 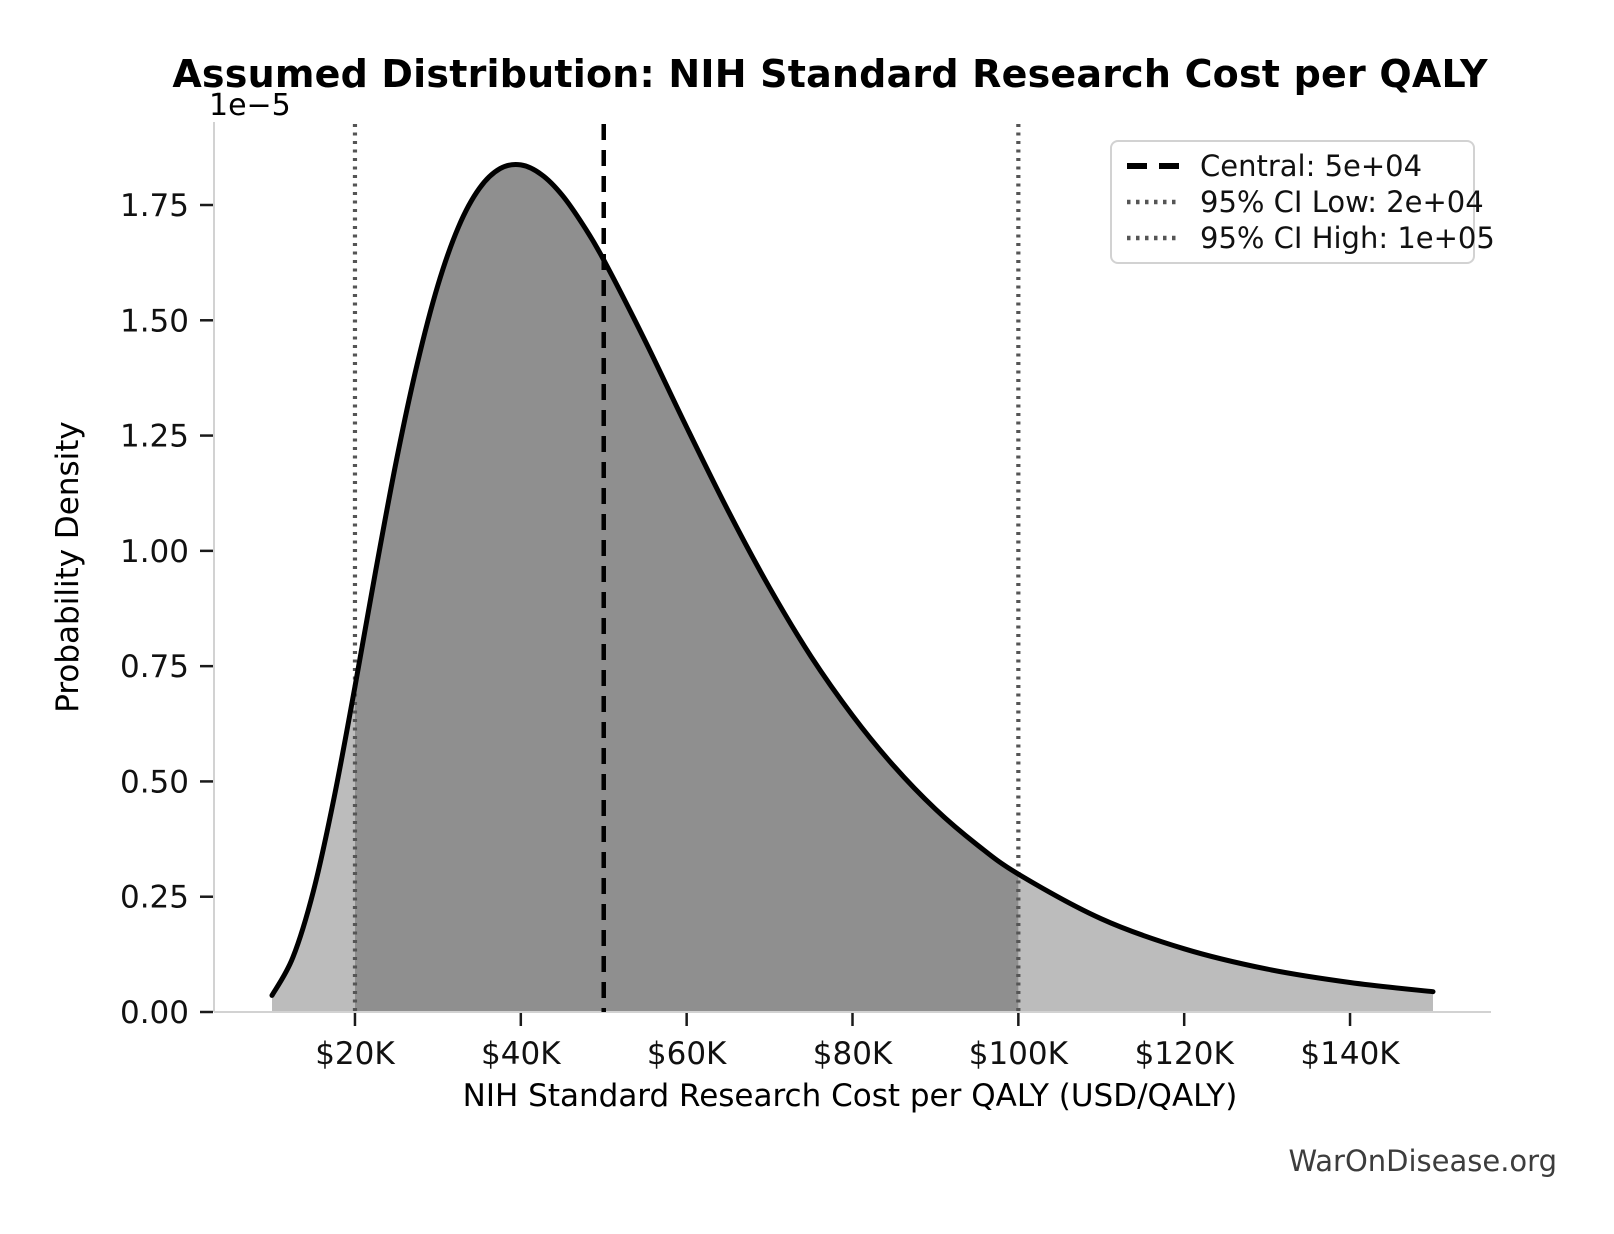 What do you see at coordinates (154, 782) in the screenshot?
I see `y-tick-label: 0.50` at bounding box center [154, 782].